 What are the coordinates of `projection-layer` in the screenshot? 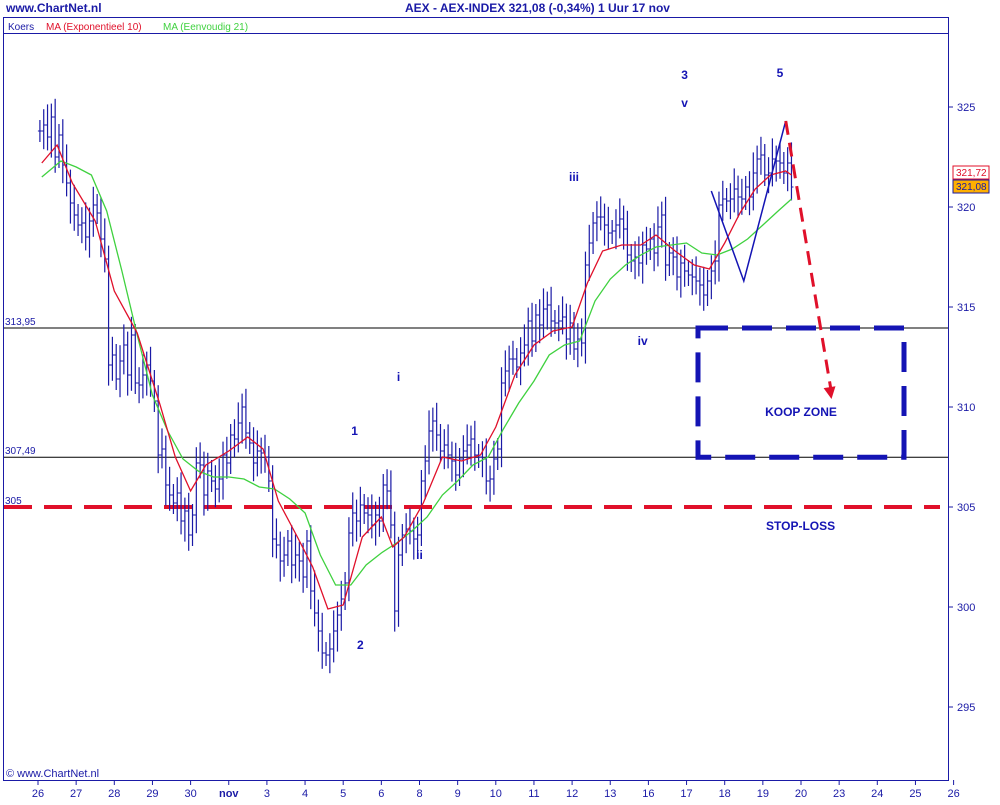 It's located at (773, 259).